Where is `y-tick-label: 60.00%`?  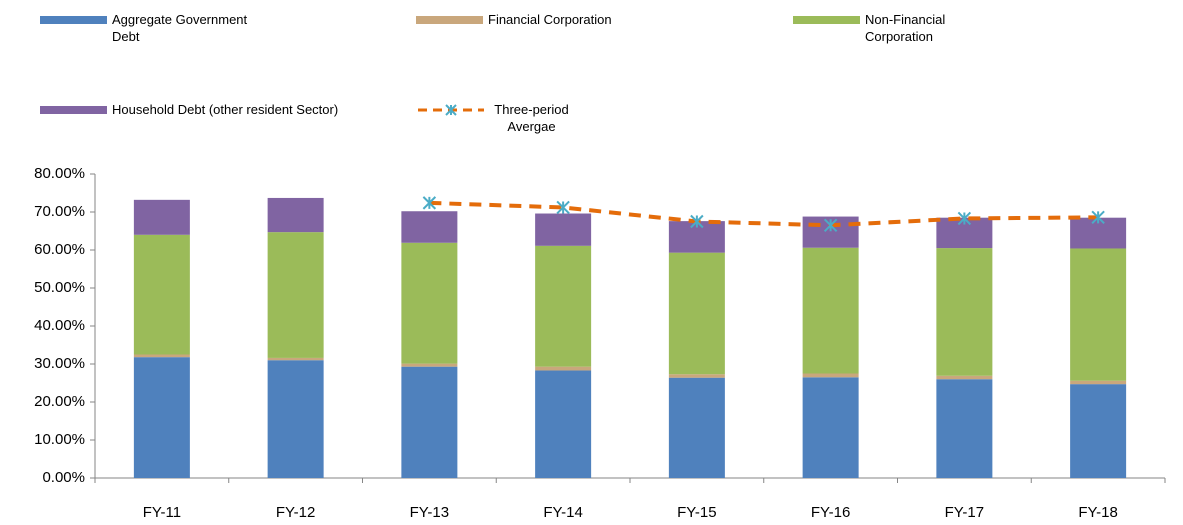 y-tick-label: 60.00% is located at coordinates (59, 249).